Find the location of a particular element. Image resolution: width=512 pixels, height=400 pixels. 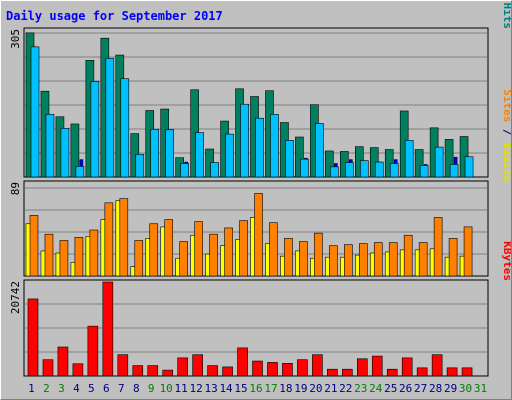

day-label-22: 22 is located at coordinates (345, 388).